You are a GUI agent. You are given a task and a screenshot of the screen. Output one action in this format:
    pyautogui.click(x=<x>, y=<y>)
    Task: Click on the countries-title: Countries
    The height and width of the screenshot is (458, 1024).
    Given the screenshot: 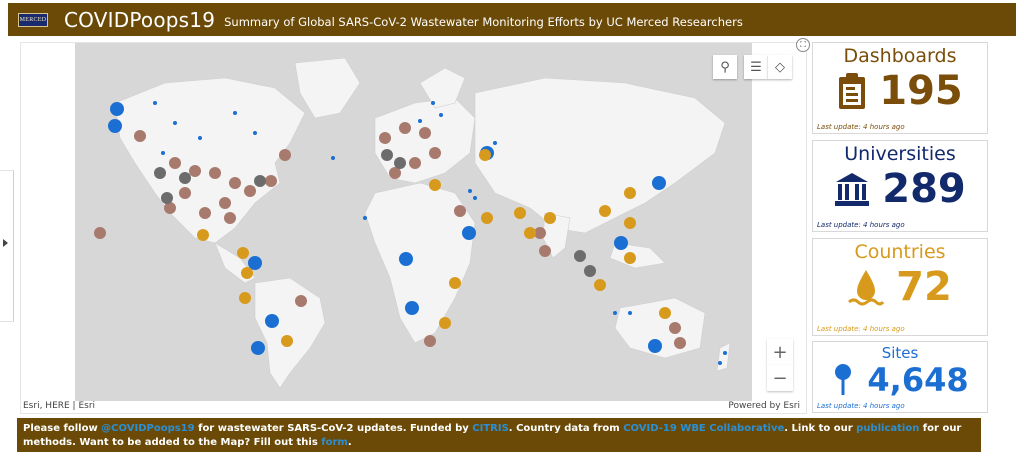 What is the action you would take?
    pyautogui.click(x=900, y=252)
    